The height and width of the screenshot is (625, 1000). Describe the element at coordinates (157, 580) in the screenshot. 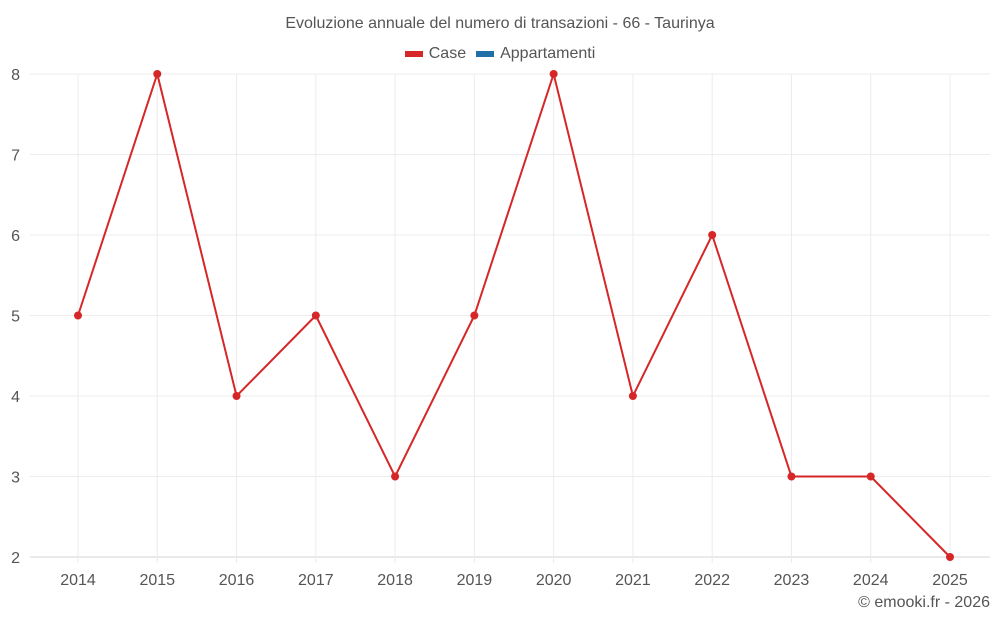

I see `x-tick-label: 2015` at that location.